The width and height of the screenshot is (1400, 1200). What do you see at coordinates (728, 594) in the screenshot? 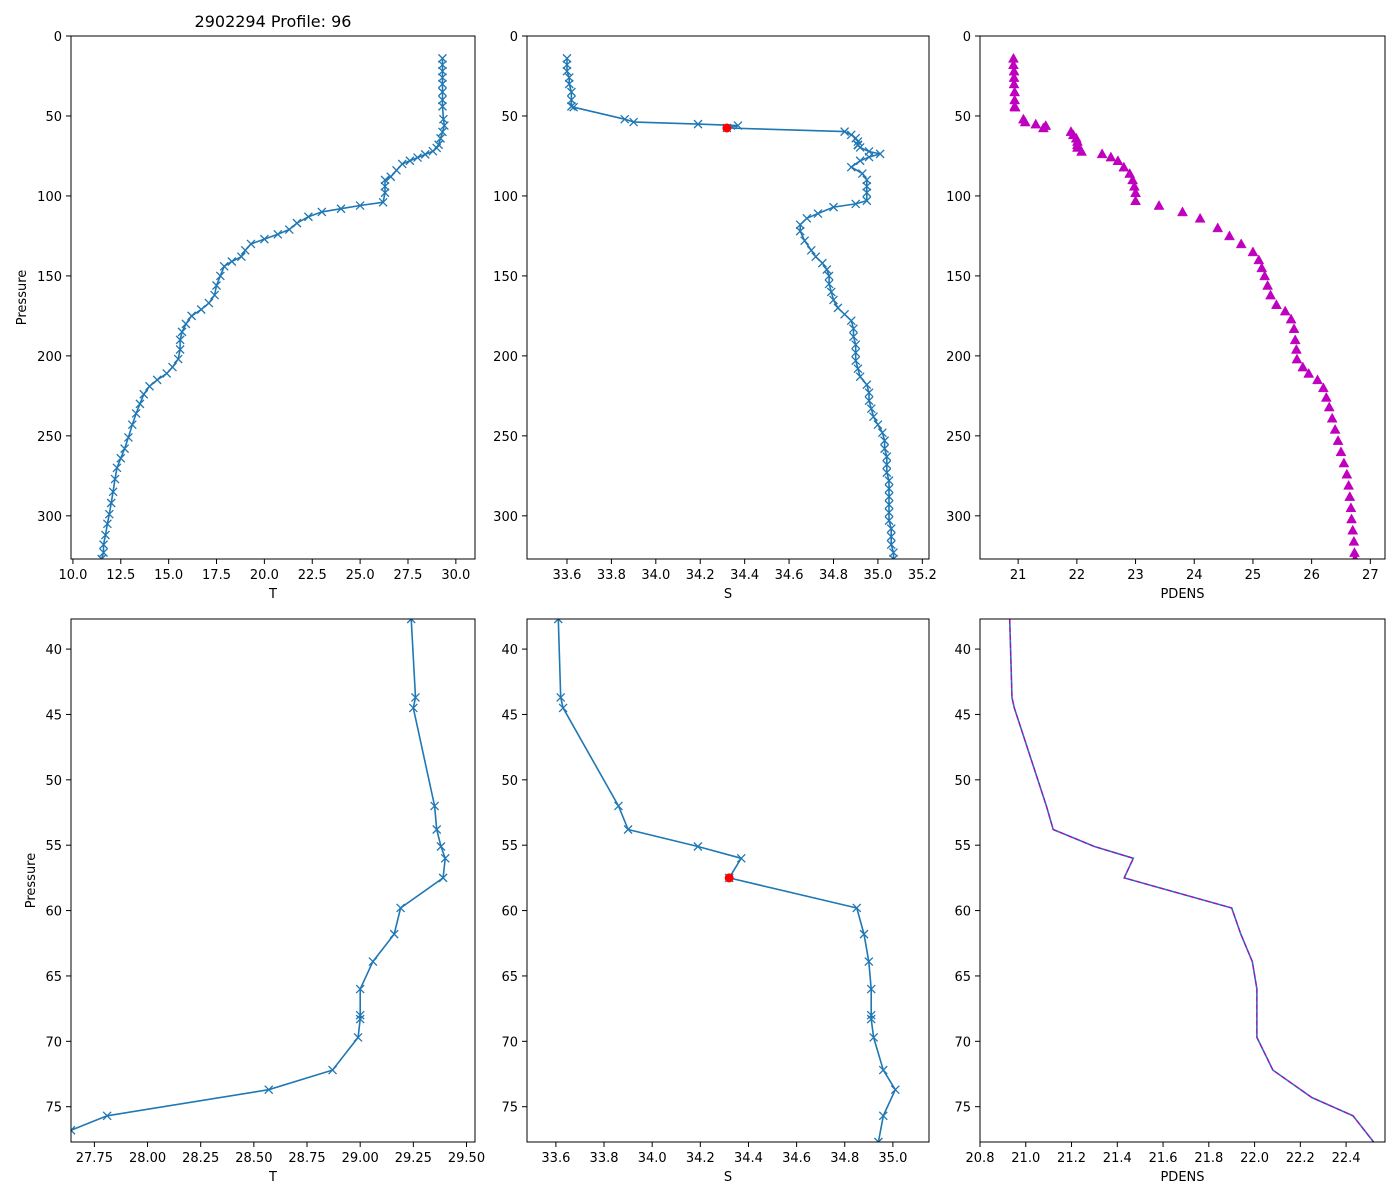
I see `x-axis-label: S` at bounding box center [728, 594].